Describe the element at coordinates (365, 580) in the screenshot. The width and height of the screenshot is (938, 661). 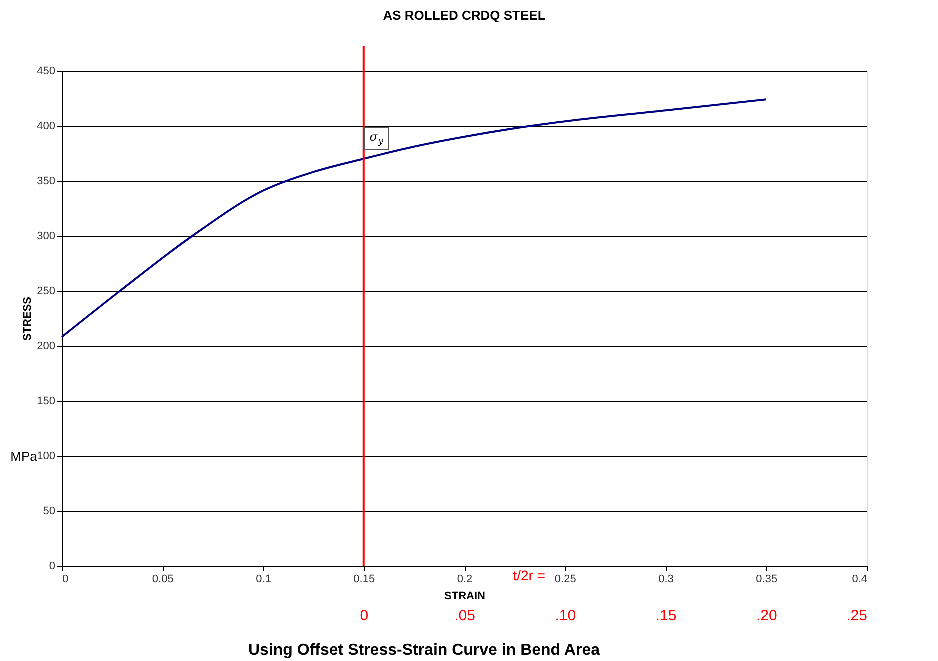
I see `x-tick-label: 0.15` at that location.